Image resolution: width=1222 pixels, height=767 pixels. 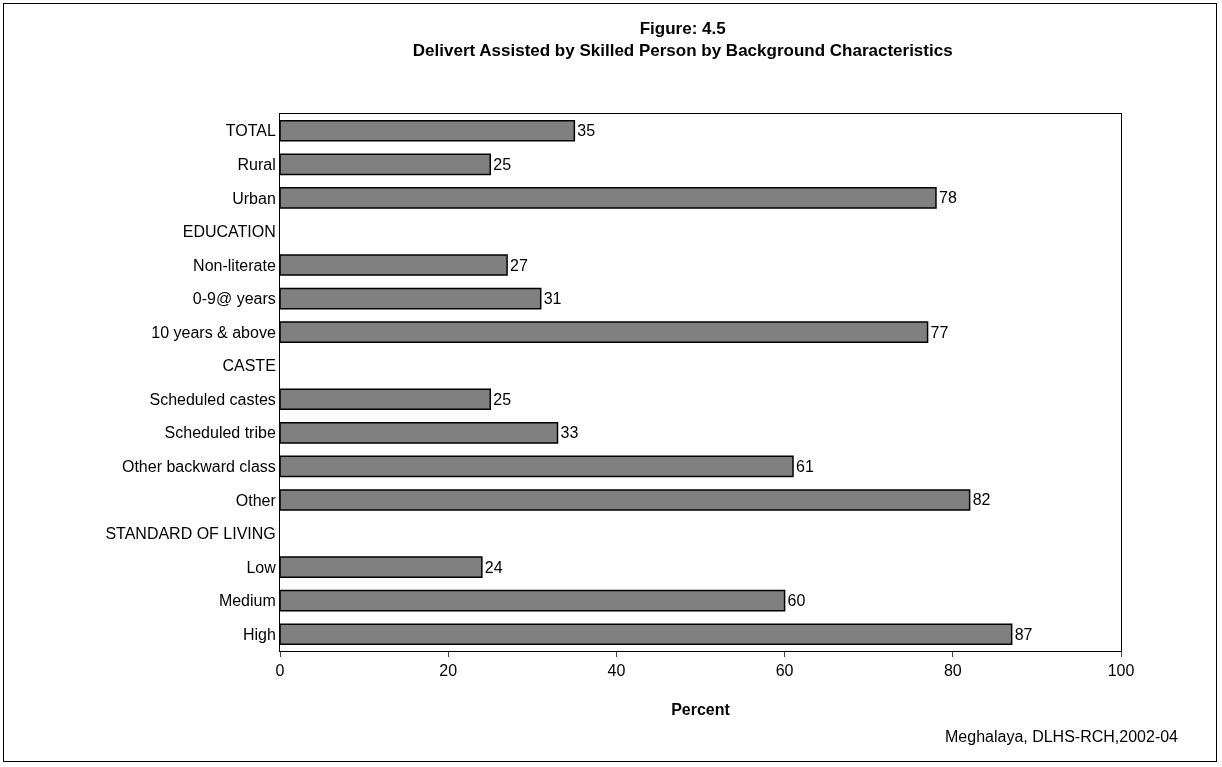 I want to click on y-tick-label: TOTAL, so click(x=250, y=131).